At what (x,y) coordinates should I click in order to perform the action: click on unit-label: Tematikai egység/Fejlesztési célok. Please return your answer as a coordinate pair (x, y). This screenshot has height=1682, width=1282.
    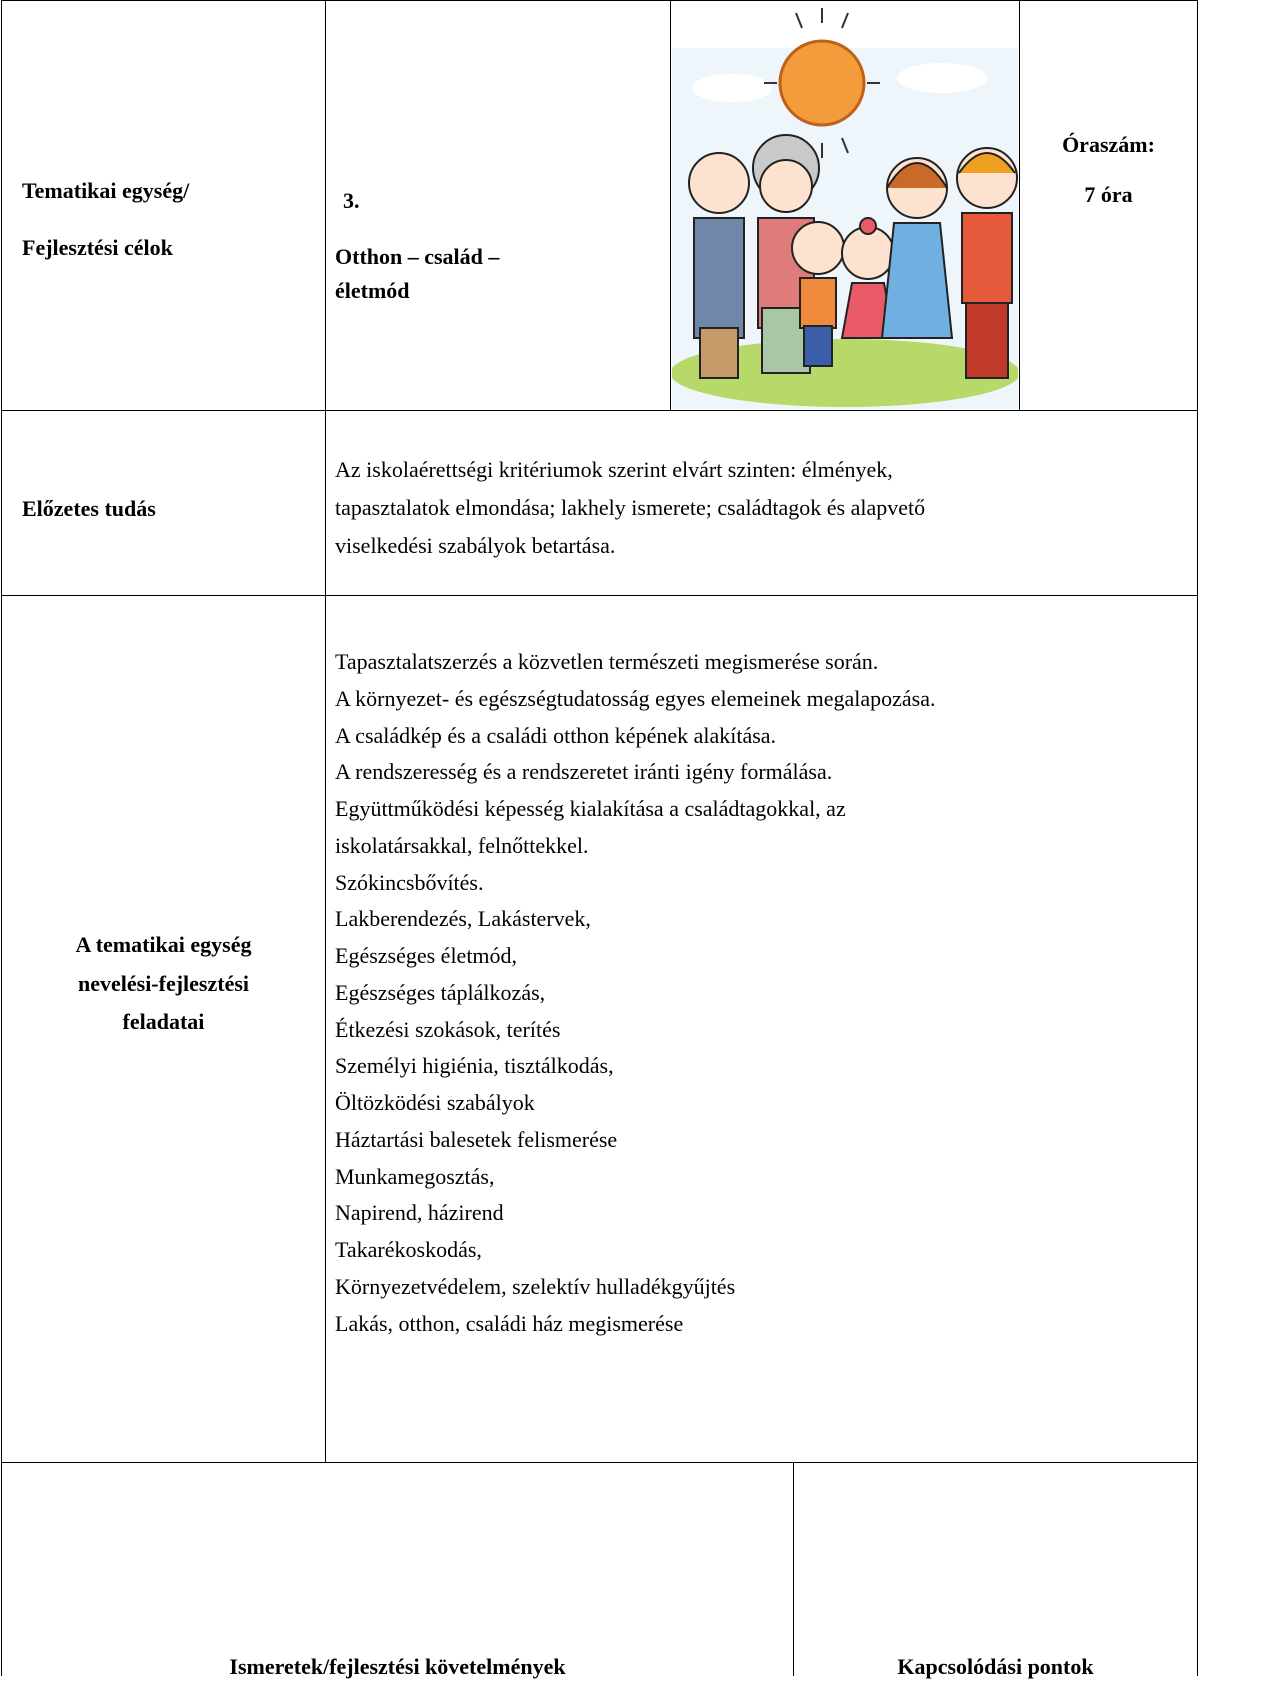
    Looking at the image, I should click on (105, 219).